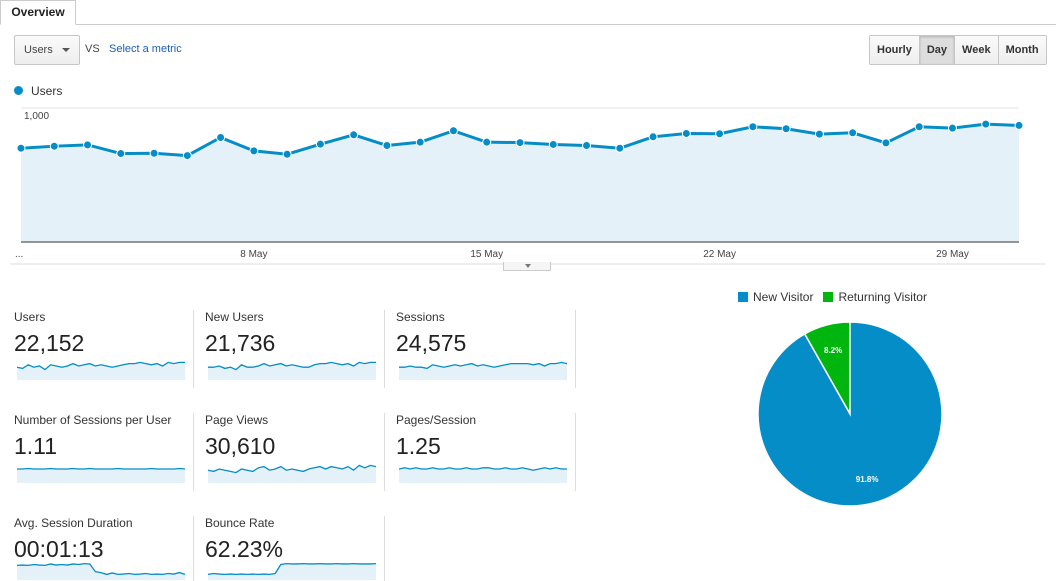 This screenshot has width=1056, height=581. Describe the element at coordinates (47, 50) in the screenshot. I see `metric-select: Users` at that location.